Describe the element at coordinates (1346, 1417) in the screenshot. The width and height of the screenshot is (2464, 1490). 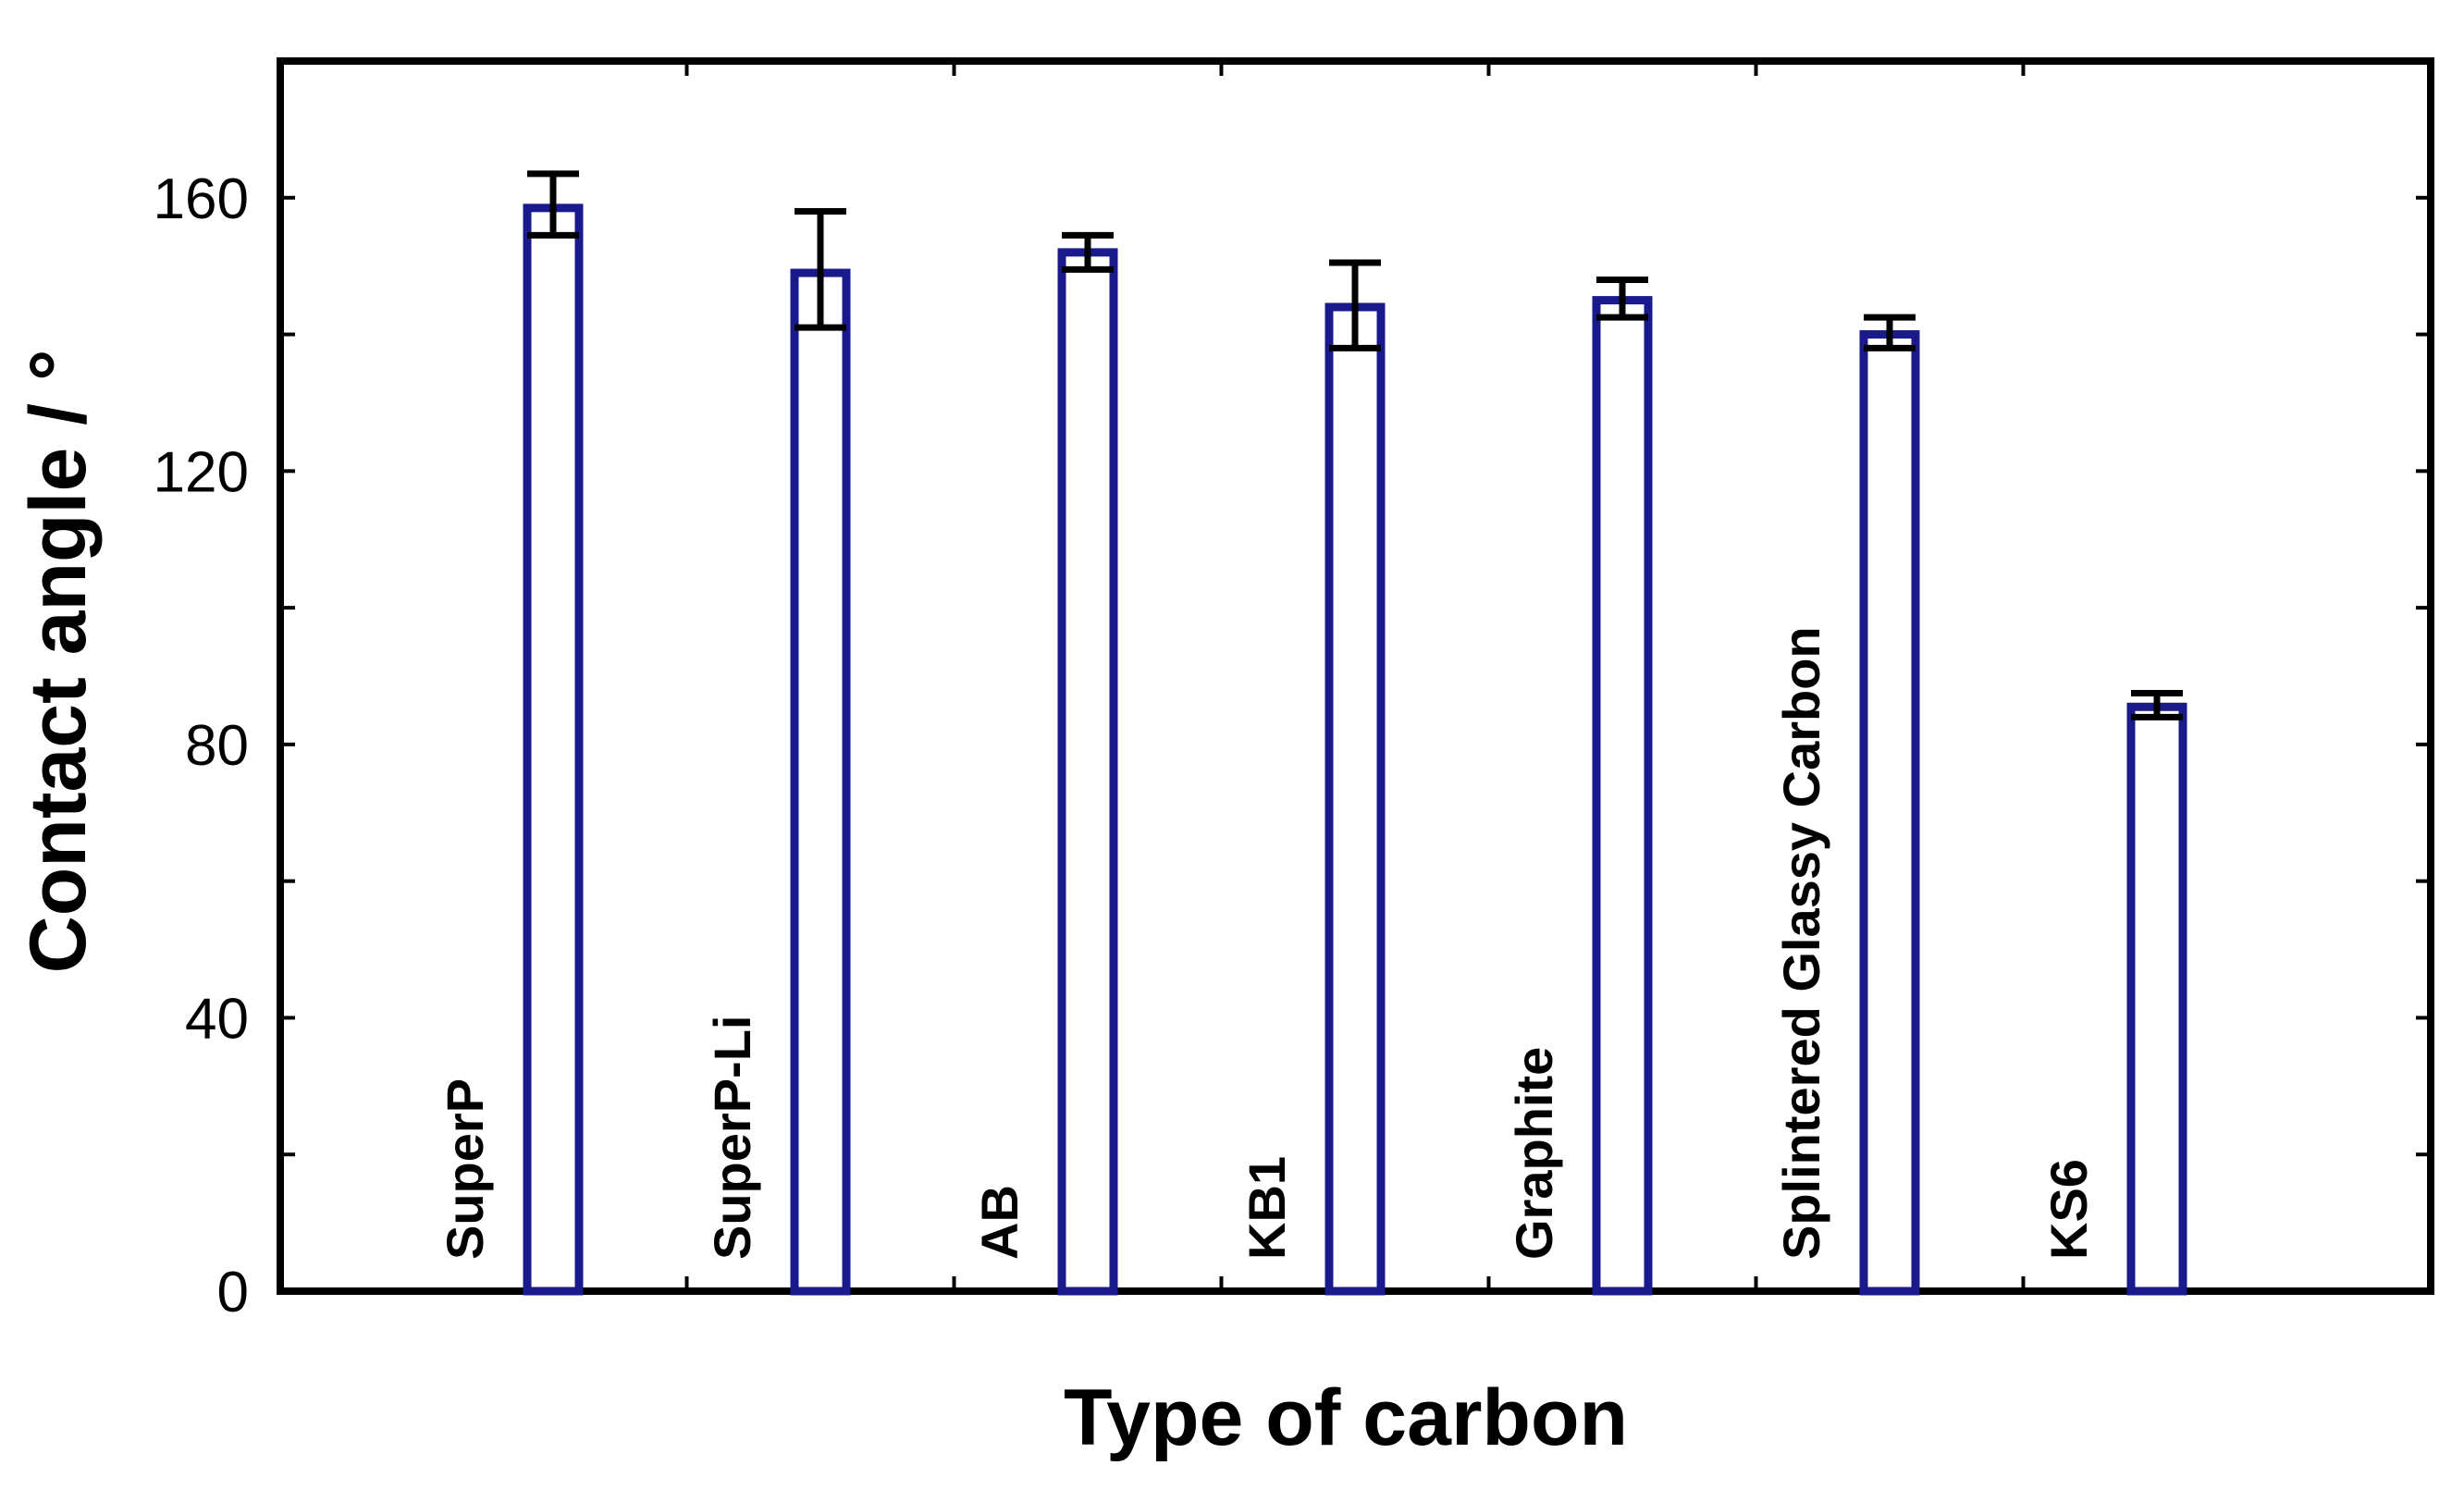
I see `x-axis-title: Type of carbon` at that location.